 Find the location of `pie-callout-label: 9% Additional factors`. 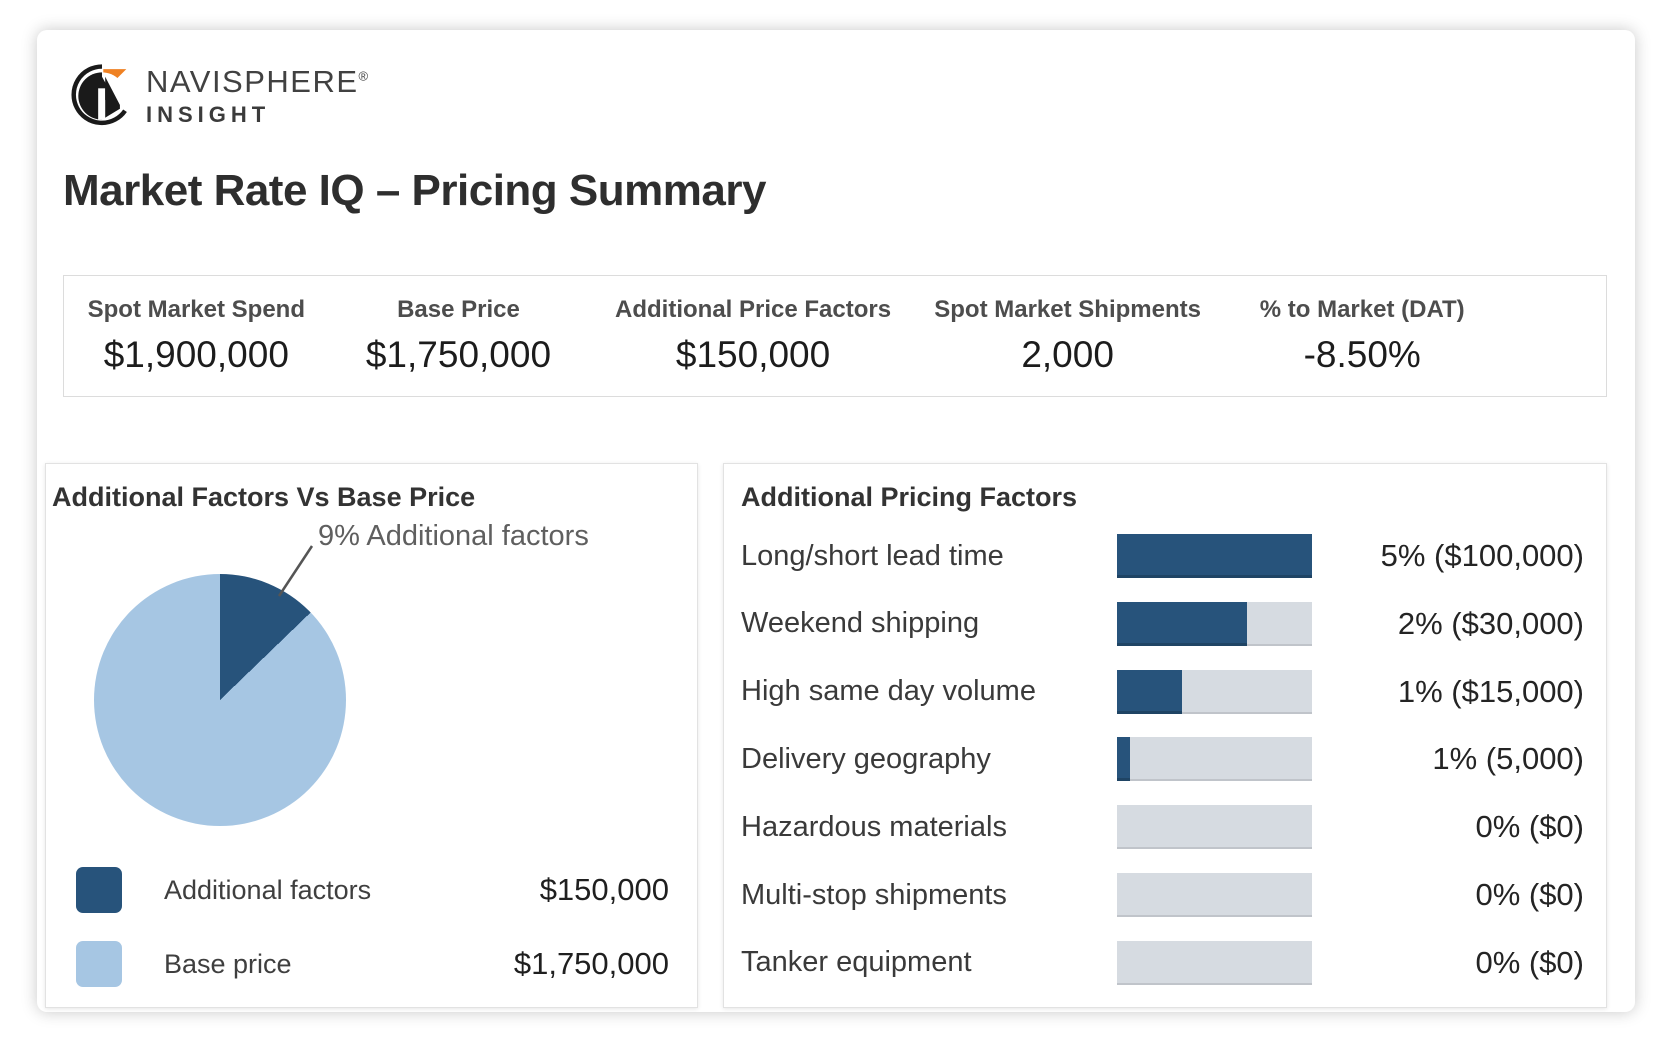

pie-callout-label: 9% Additional factors is located at coordinates (453, 536).